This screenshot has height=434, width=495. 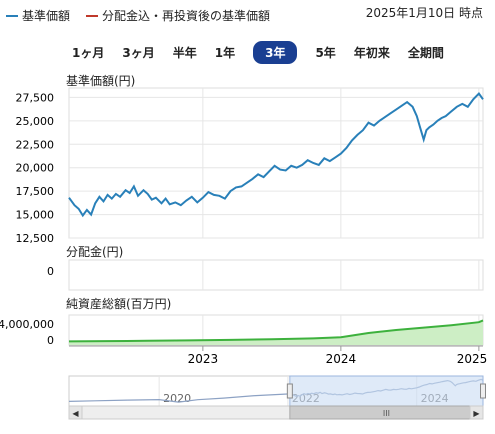 What do you see at coordinates (184, 53) in the screenshot?
I see `period-button-6m: 半年` at bounding box center [184, 53].